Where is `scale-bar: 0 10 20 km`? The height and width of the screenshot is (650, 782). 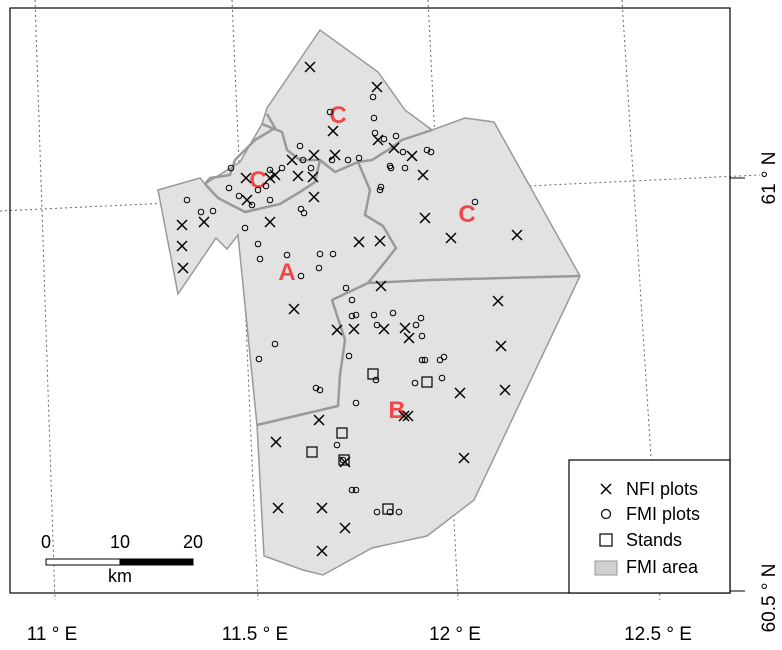 scale-bar: 0 10 20 km is located at coordinates (122, 559).